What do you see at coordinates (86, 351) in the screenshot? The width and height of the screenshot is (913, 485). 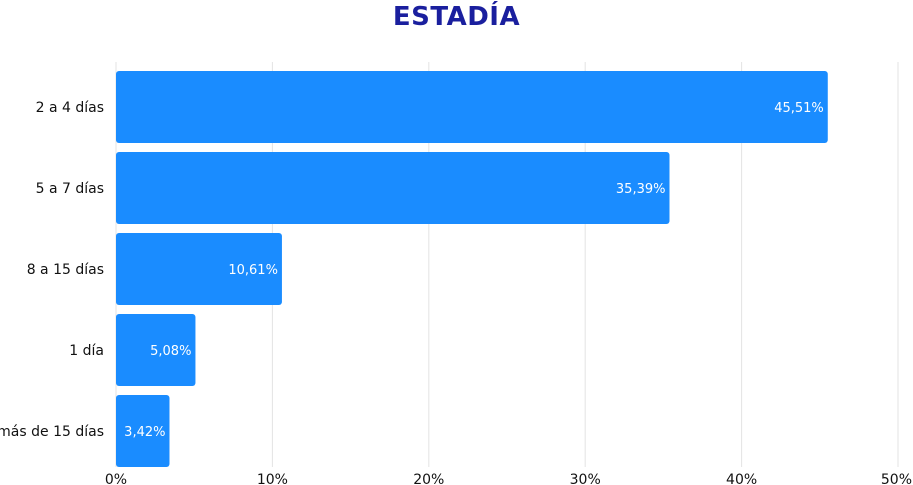 I see `category-label: 1 día` at bounding box center [86, 351].